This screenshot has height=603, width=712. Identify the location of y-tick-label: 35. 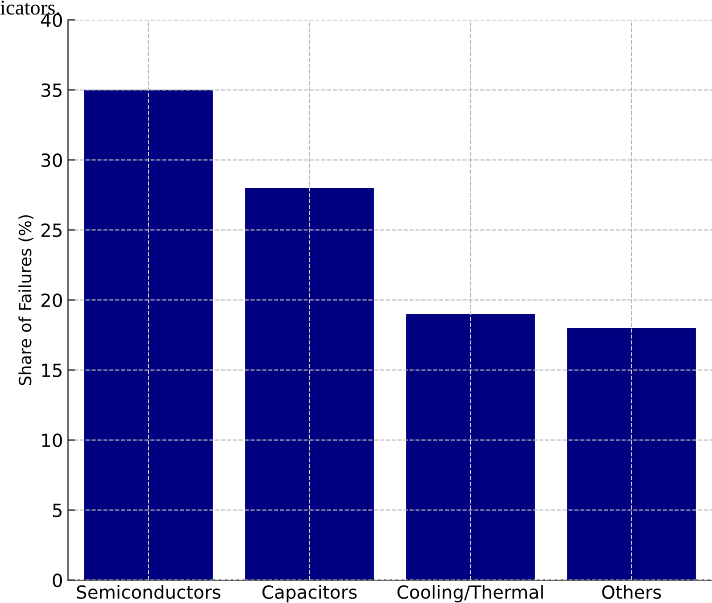
(52, 90).